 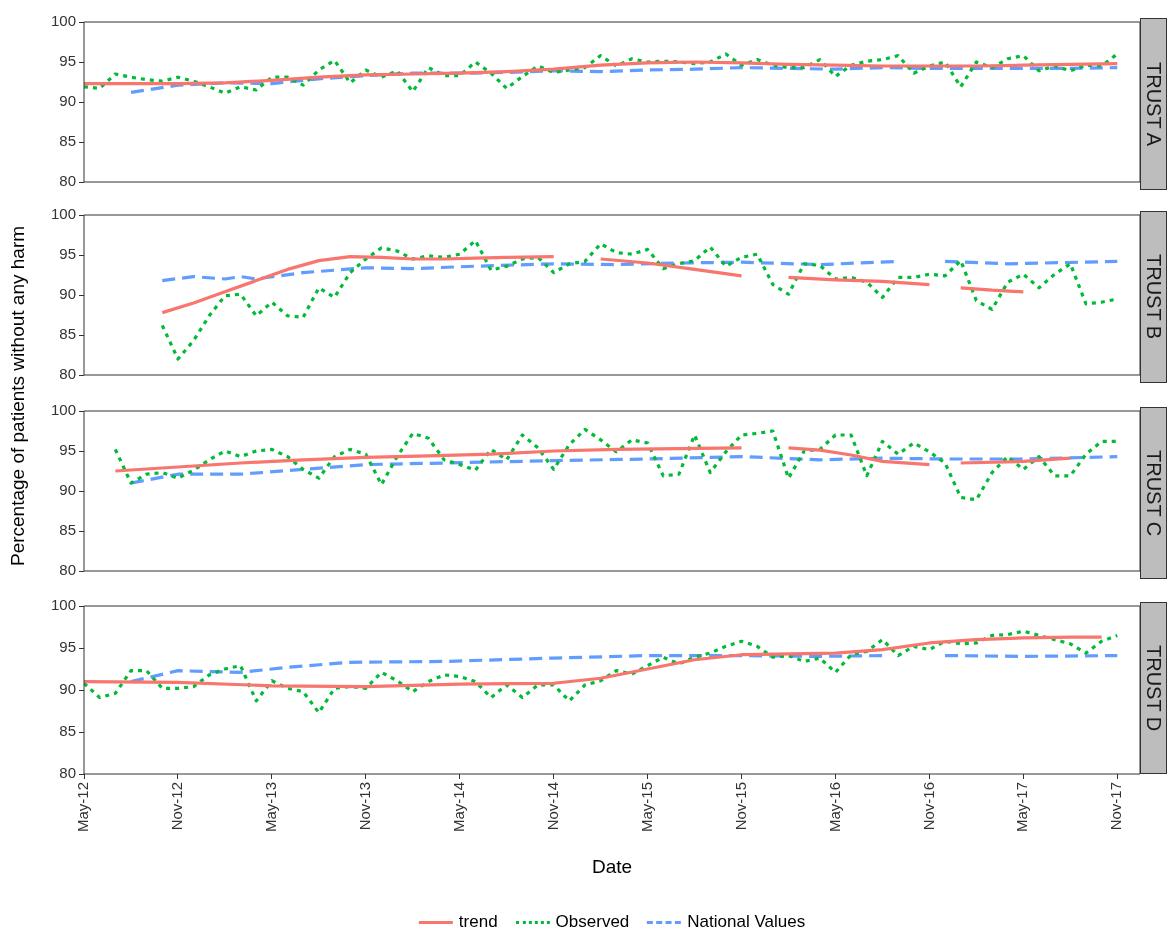 What do you see at coordinates (458, 807) in the screenshot?
I see `x-tick-label: May-14` at bounding box center [458, 807].